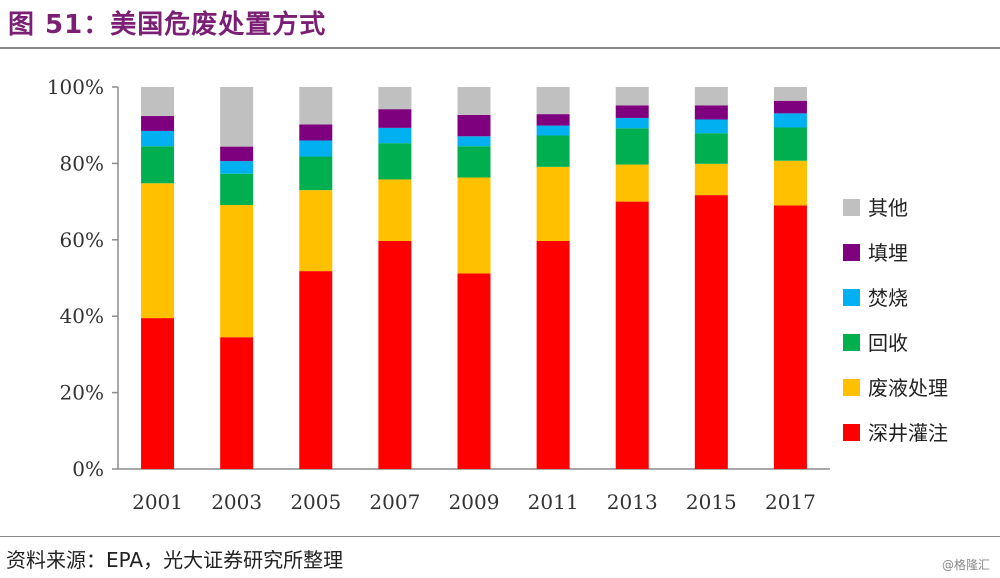 This screenshot has width=1000, height=578. I want to click on y-tick-label: 20%, so click(82, 393).